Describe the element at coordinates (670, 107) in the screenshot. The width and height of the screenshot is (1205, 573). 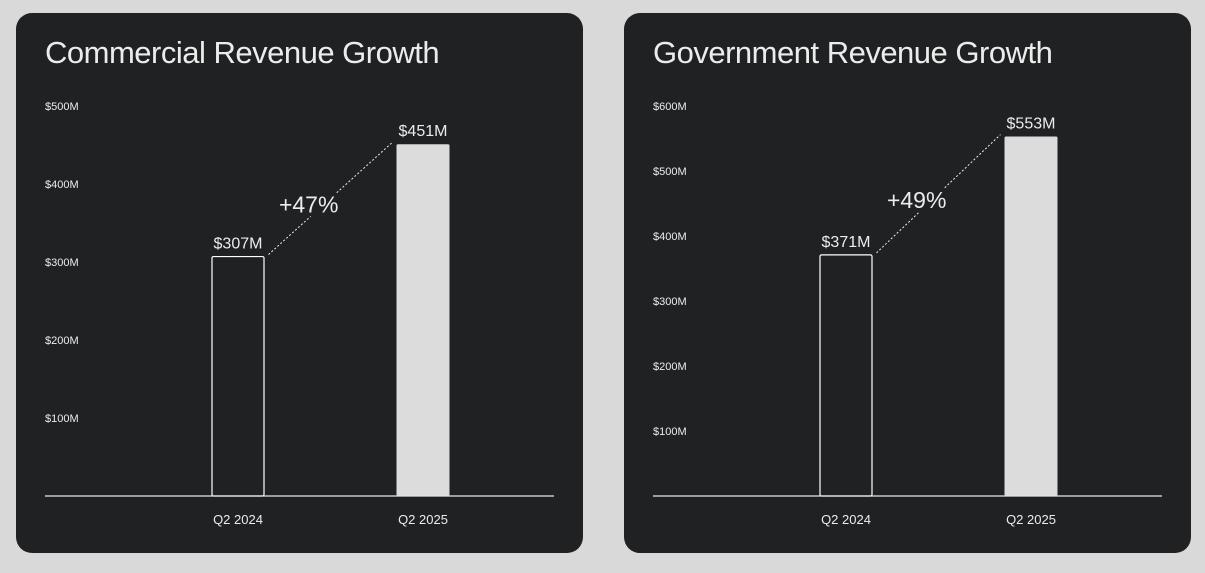
I see `y-tick-label: $600M` at that location.